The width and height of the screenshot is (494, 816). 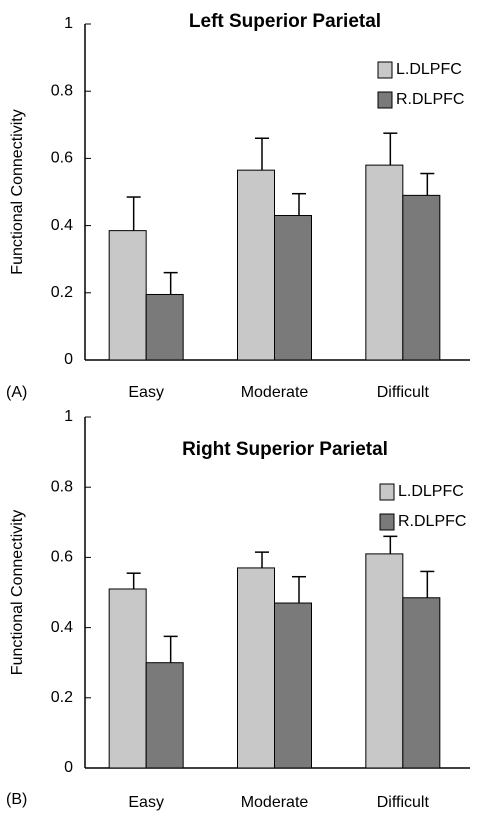 I want to click on panel-label: (A), so click(x=16, y=392).